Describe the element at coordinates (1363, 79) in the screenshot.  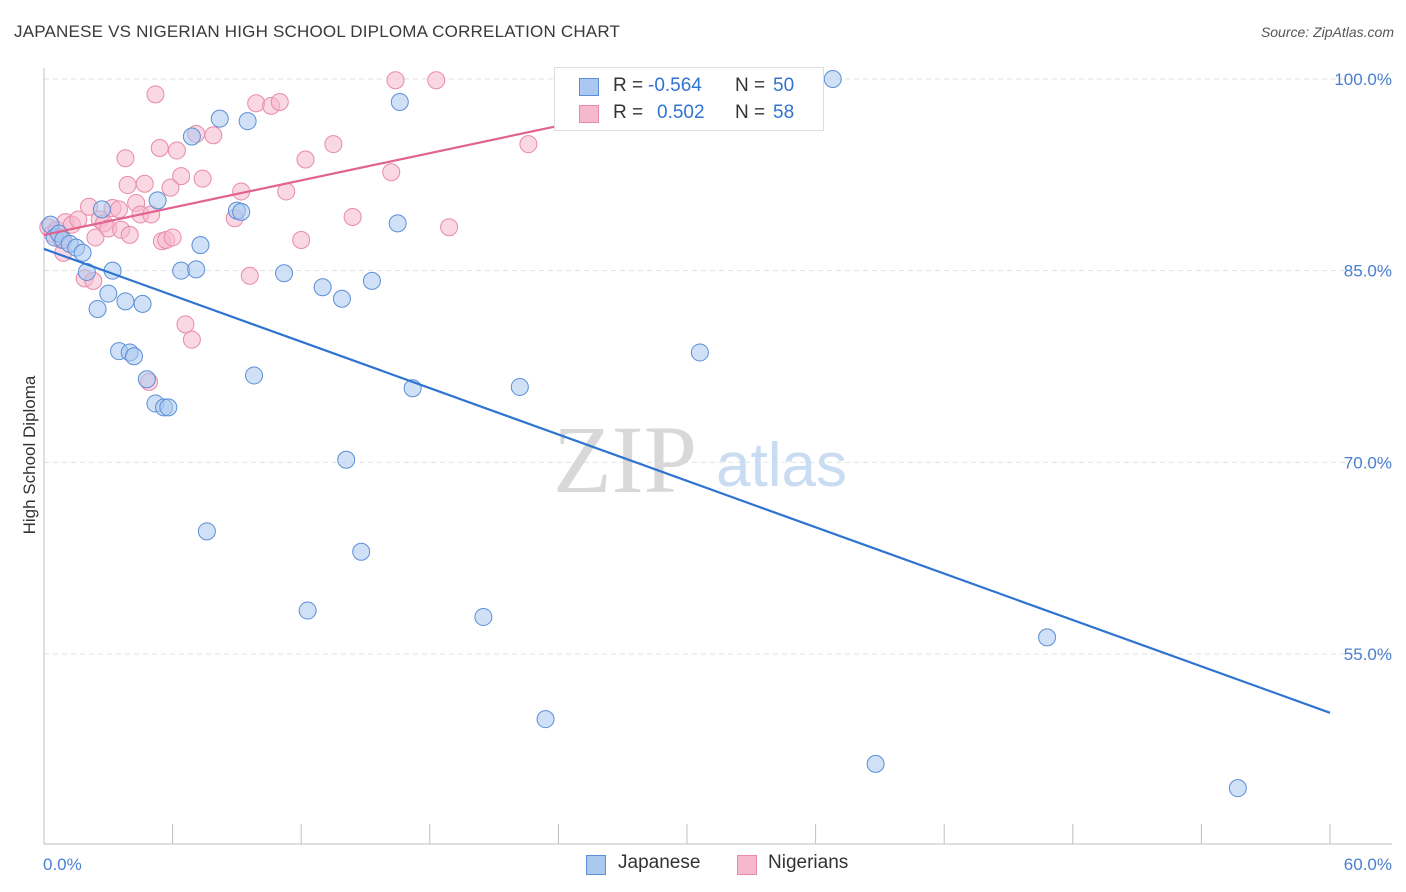
I see `y-tick-label: 100.0%` at that location.